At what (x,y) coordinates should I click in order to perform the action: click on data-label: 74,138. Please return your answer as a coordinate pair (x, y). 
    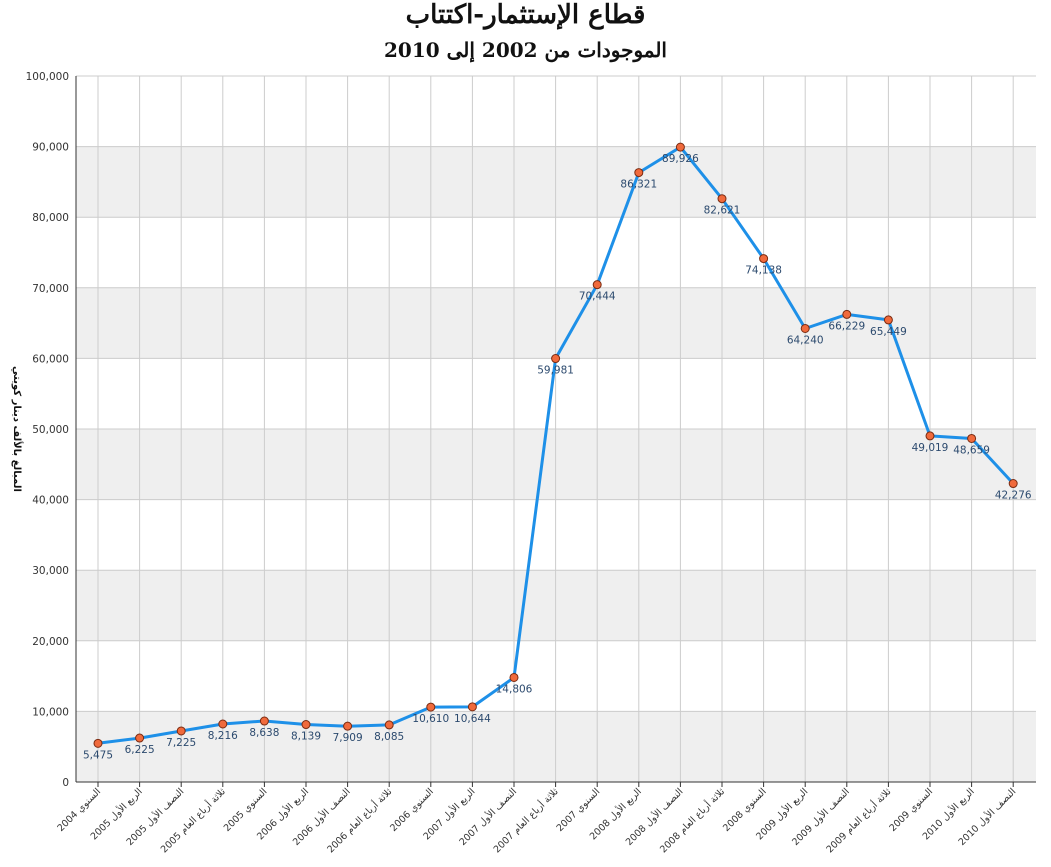
    Looking at the image, I should click on (763, 271).